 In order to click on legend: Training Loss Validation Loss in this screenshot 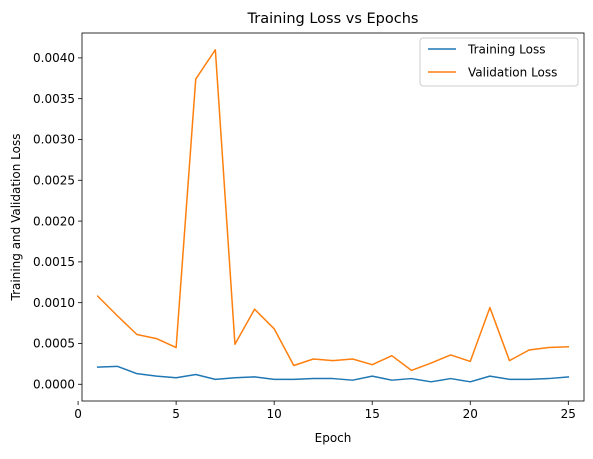, I will do `click(499, 62)`.